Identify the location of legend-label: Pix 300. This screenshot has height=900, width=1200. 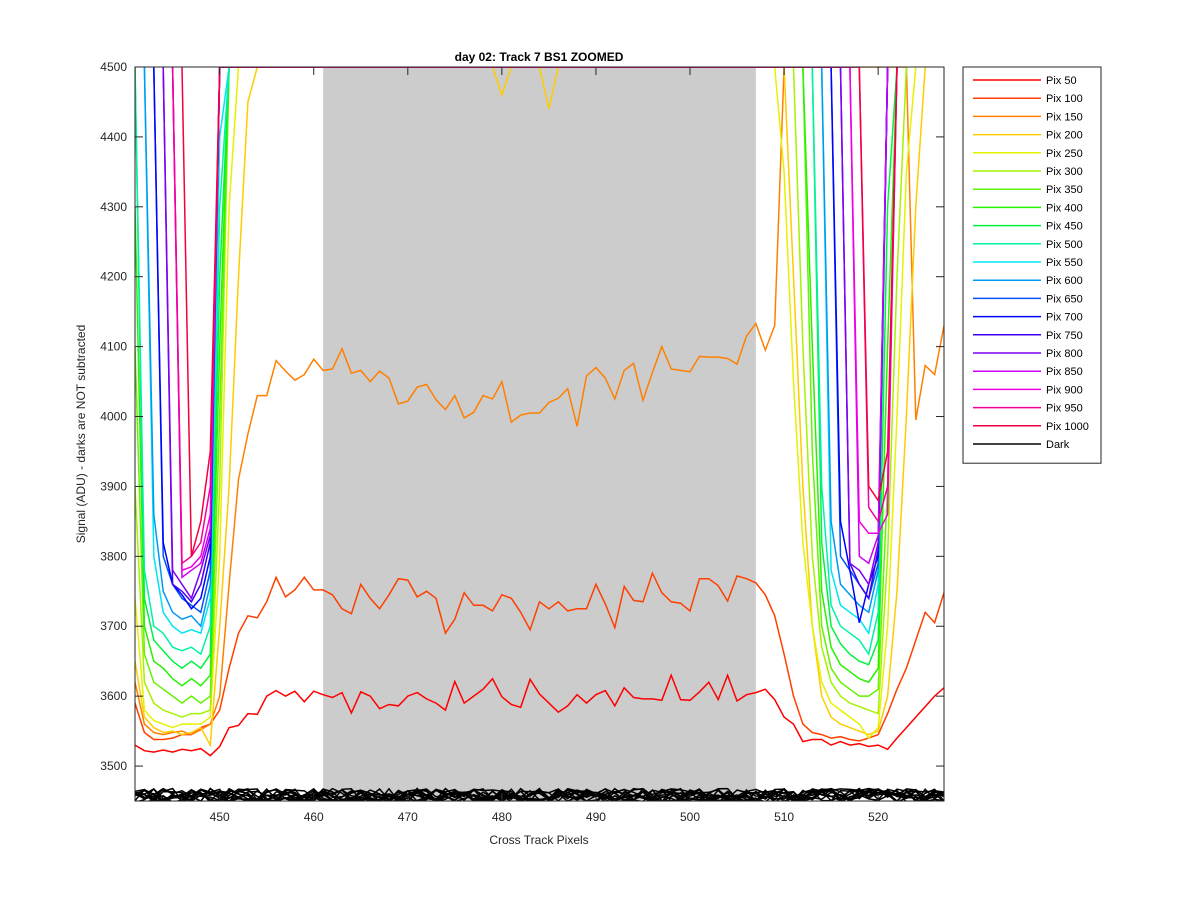
(1064, 172).